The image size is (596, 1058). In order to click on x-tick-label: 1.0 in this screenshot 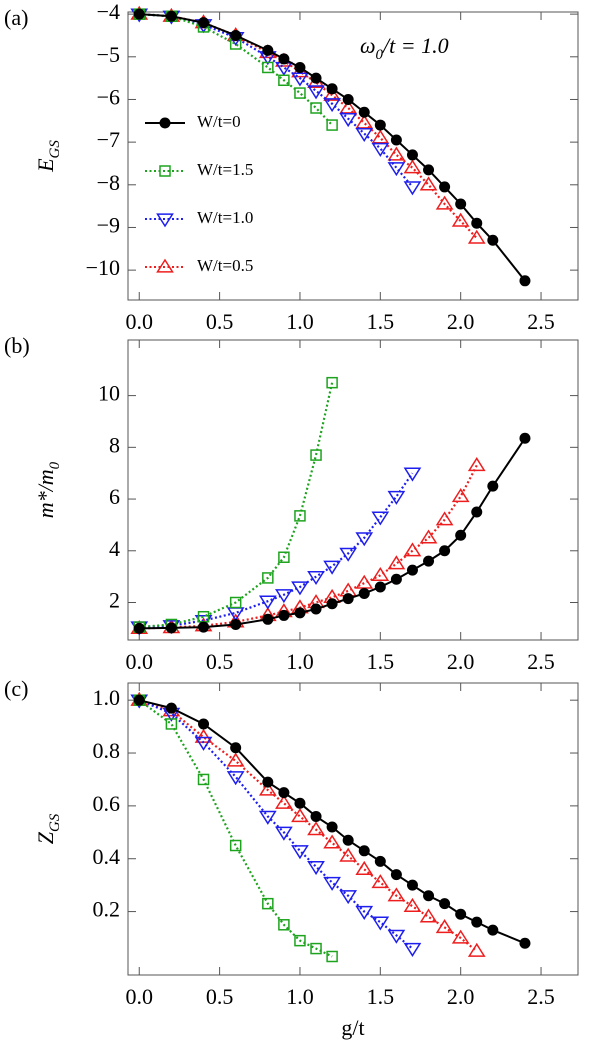, I will do `click(300, 996)`.